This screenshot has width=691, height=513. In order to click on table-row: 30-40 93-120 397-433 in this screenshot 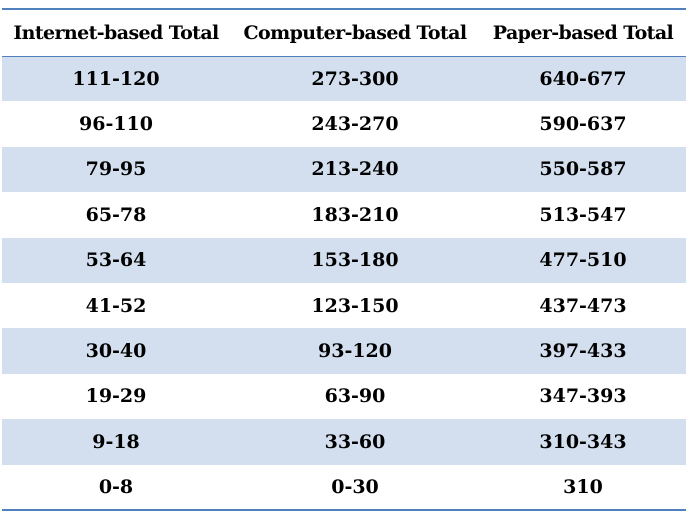, I will do `click(344, 351)`.